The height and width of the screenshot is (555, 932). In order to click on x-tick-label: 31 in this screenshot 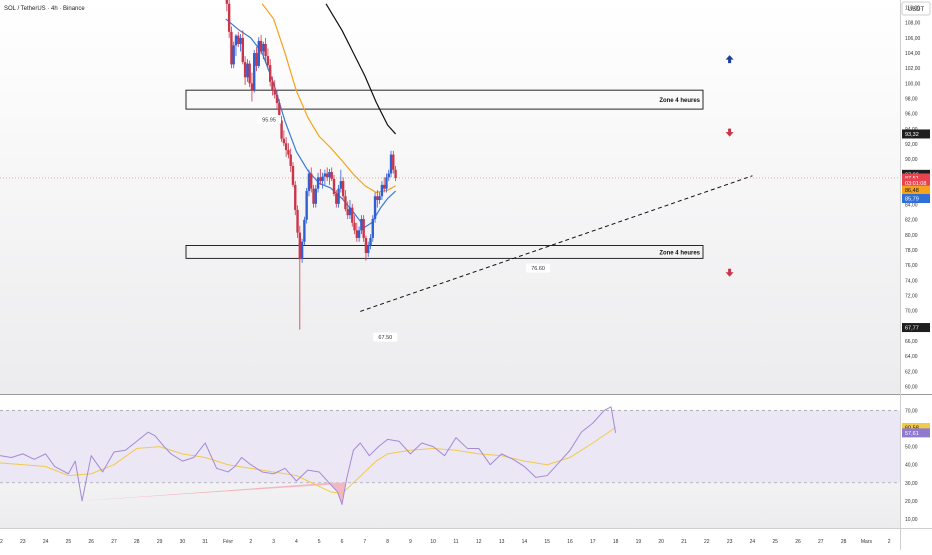, I will do `click(205, 542)`.